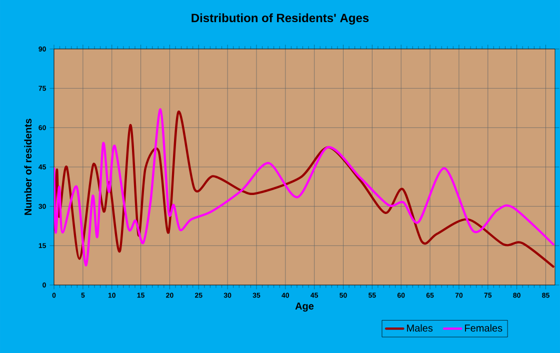 The width and height of the screenshot is (560, 353). Describe the element at coordinates (420, 328) in the screenshot. I see `legend-label: Males` at that location.